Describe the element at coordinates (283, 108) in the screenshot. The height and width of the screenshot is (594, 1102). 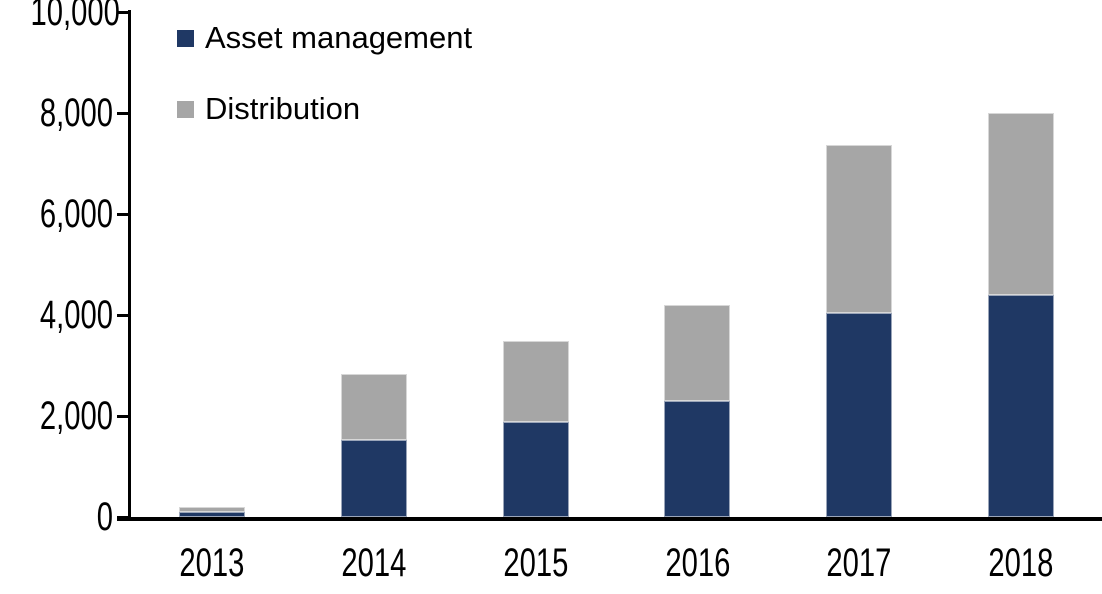
I see `legend-label-distribution: Distribution` at that location.